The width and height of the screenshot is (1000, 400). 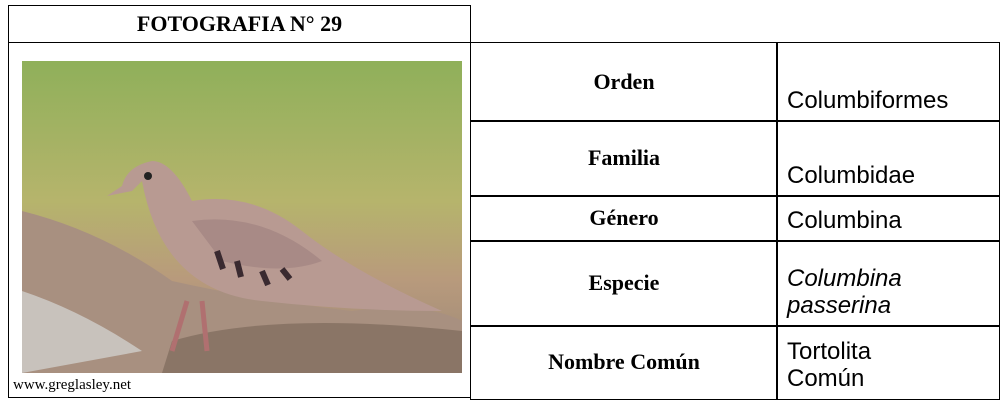 I want to click on row-label: Nombre Común, so click(x=624, y=362).